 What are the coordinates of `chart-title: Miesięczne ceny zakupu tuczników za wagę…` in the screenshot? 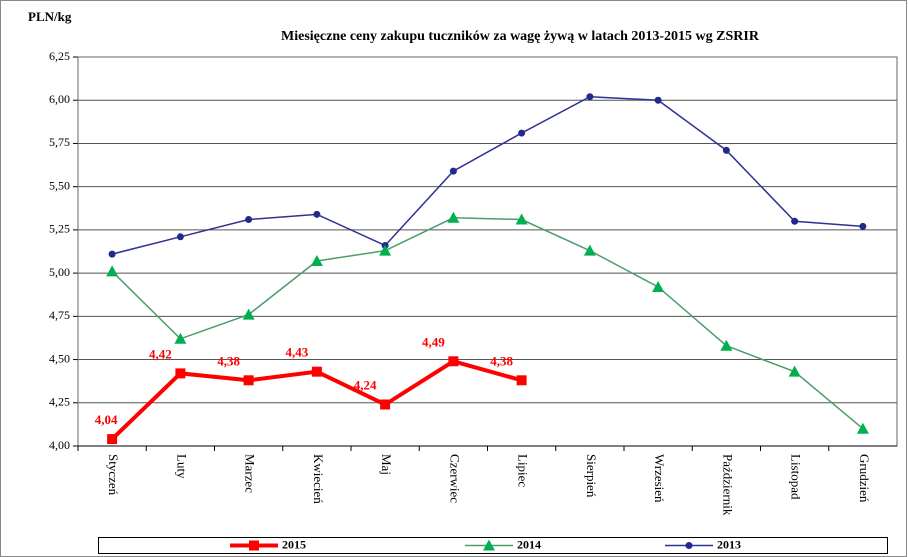 It's located at (520, 36).